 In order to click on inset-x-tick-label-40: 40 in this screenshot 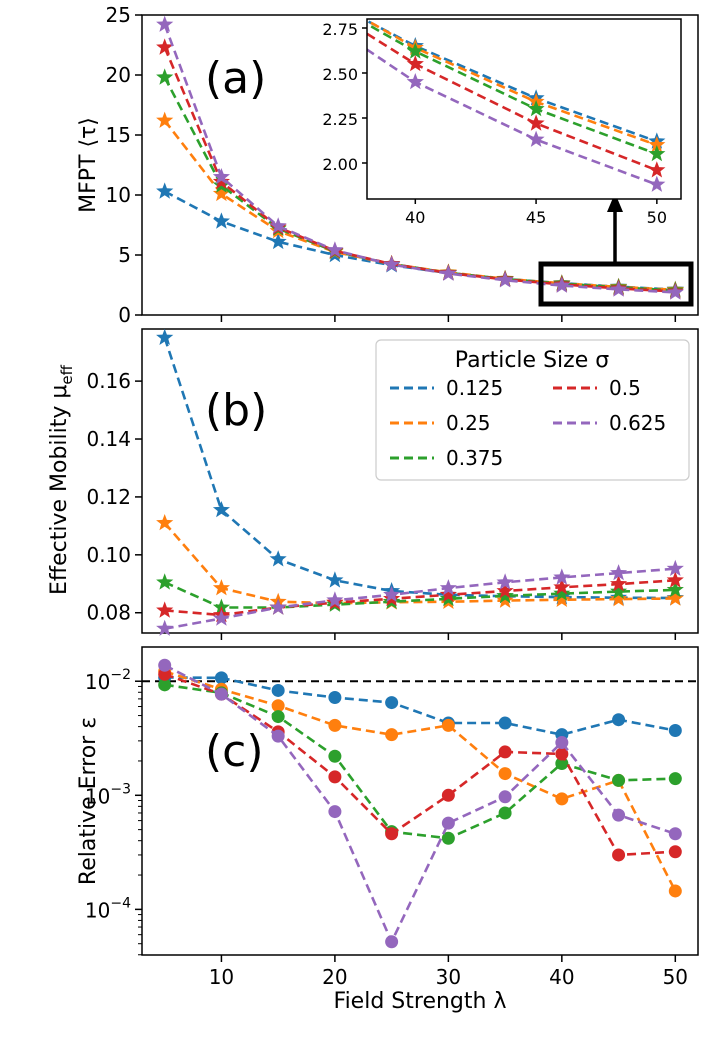, I will do `click(415, 217)`.